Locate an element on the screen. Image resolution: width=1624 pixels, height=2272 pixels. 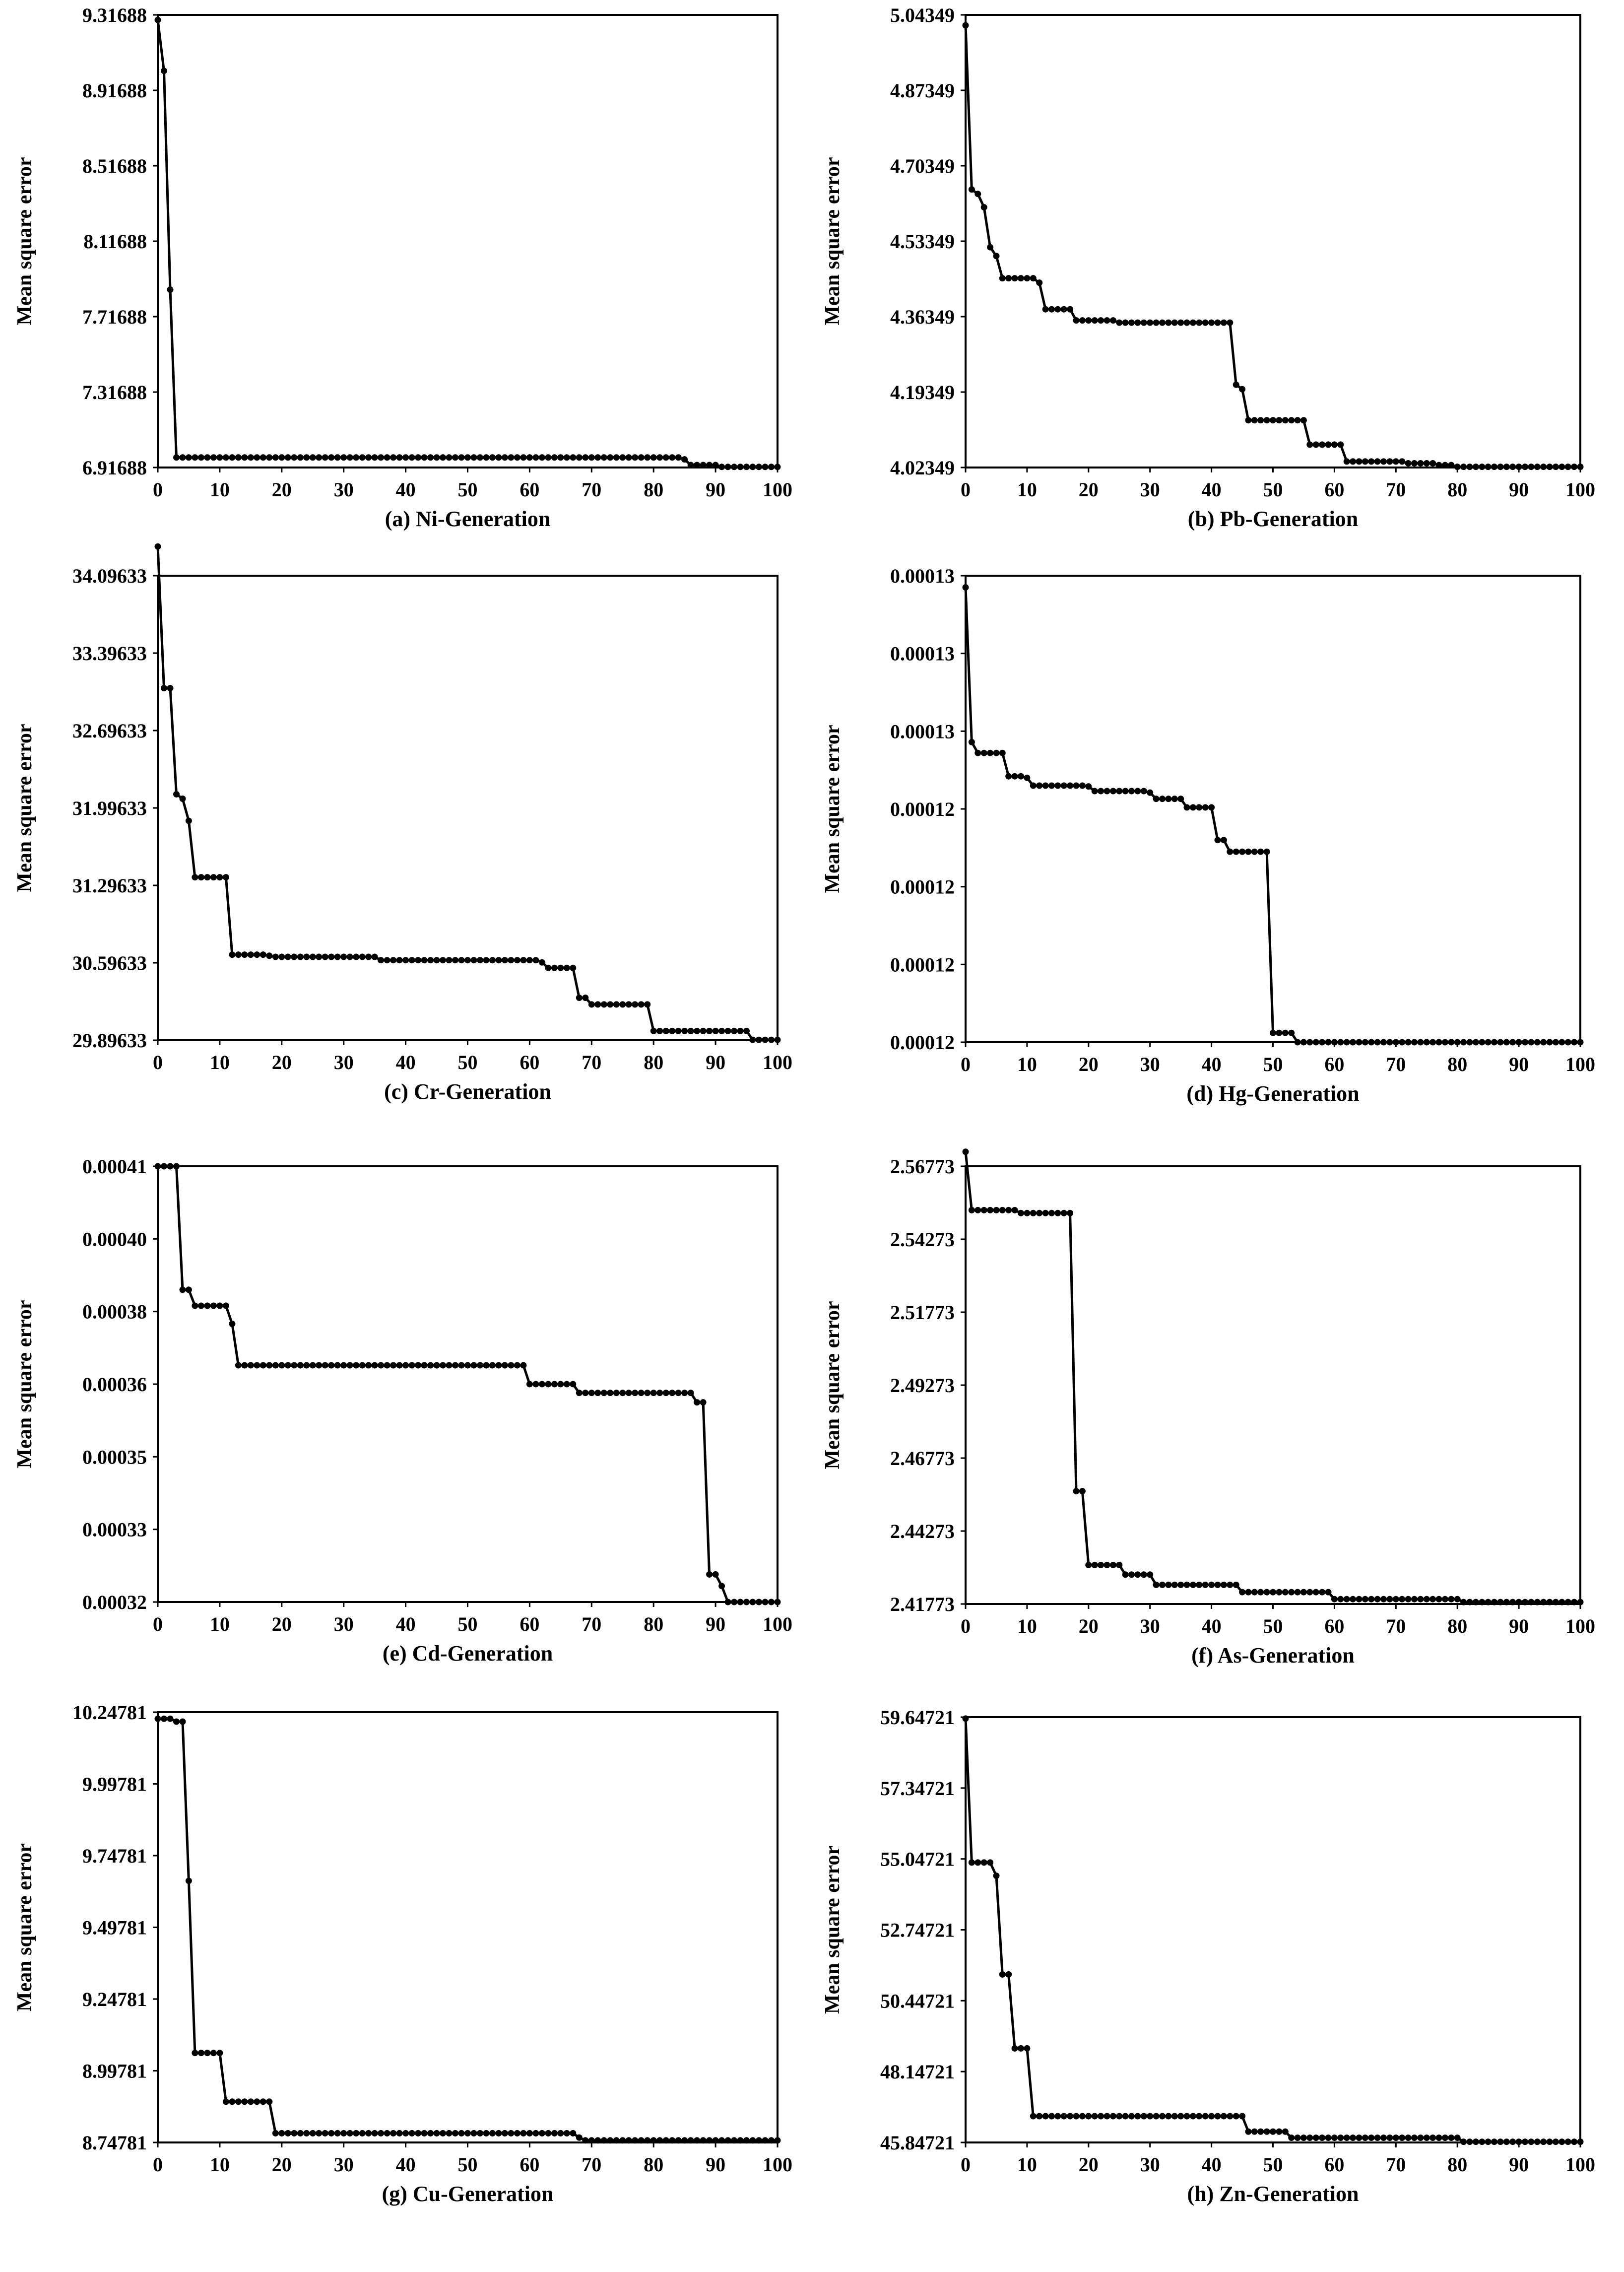
y-tick-label: 6.91688 is located at coordinates (114, 468).